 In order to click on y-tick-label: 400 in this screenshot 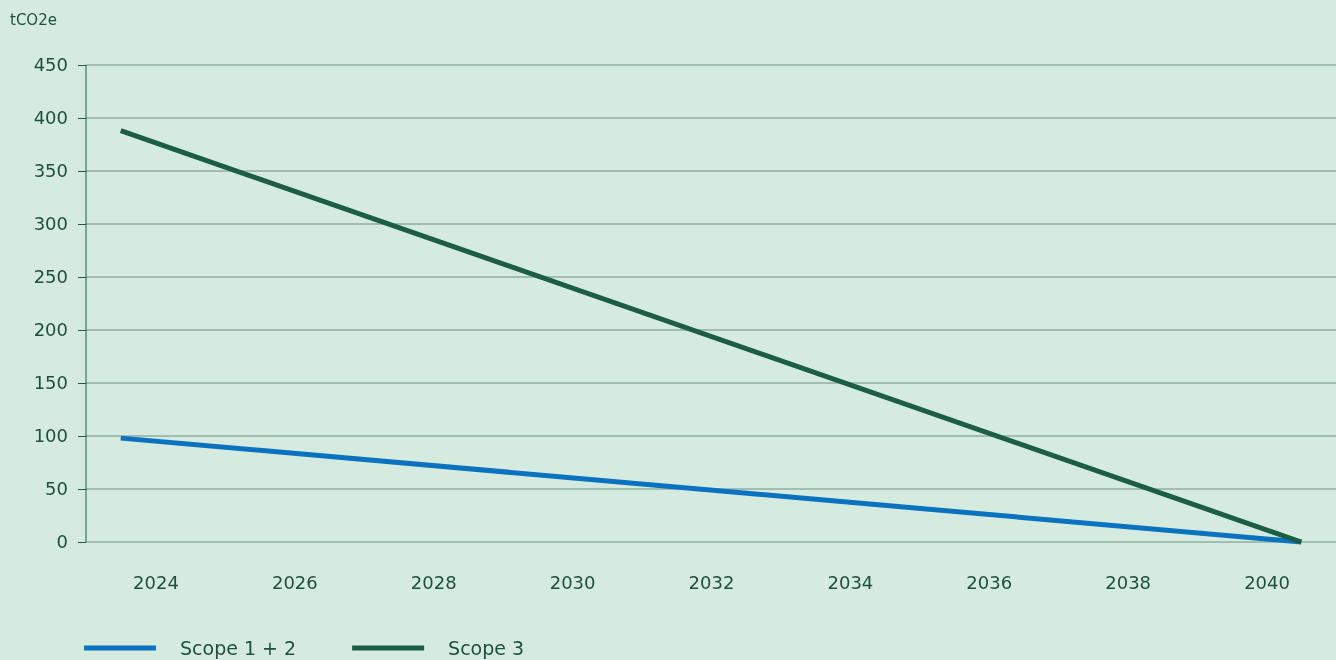, I will do `click(50, 118)`.